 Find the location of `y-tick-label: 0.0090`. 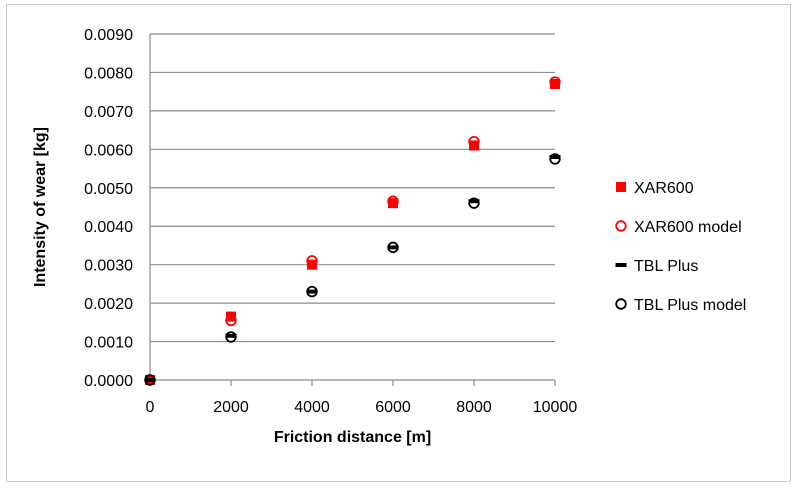

y-tick-label: 0.0090 is located at coordinates (108, 35).